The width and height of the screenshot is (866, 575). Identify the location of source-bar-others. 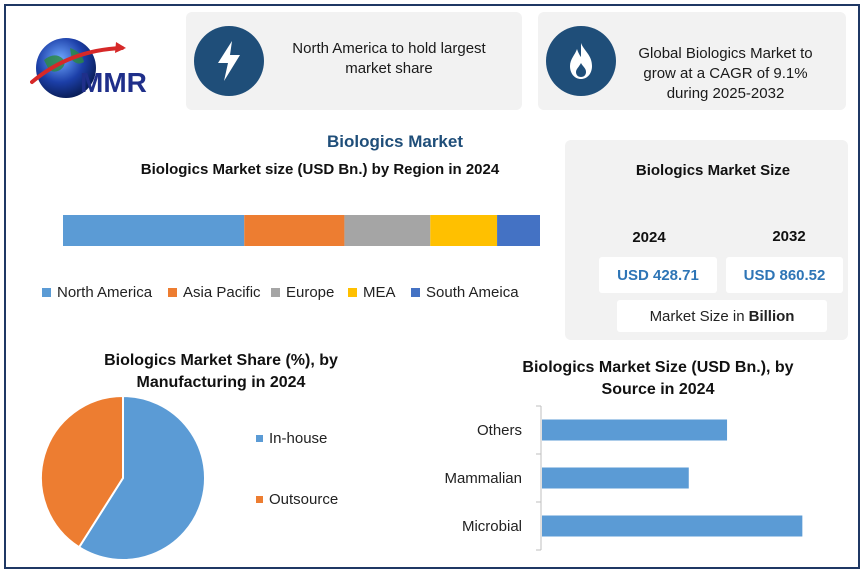
(635, 430).